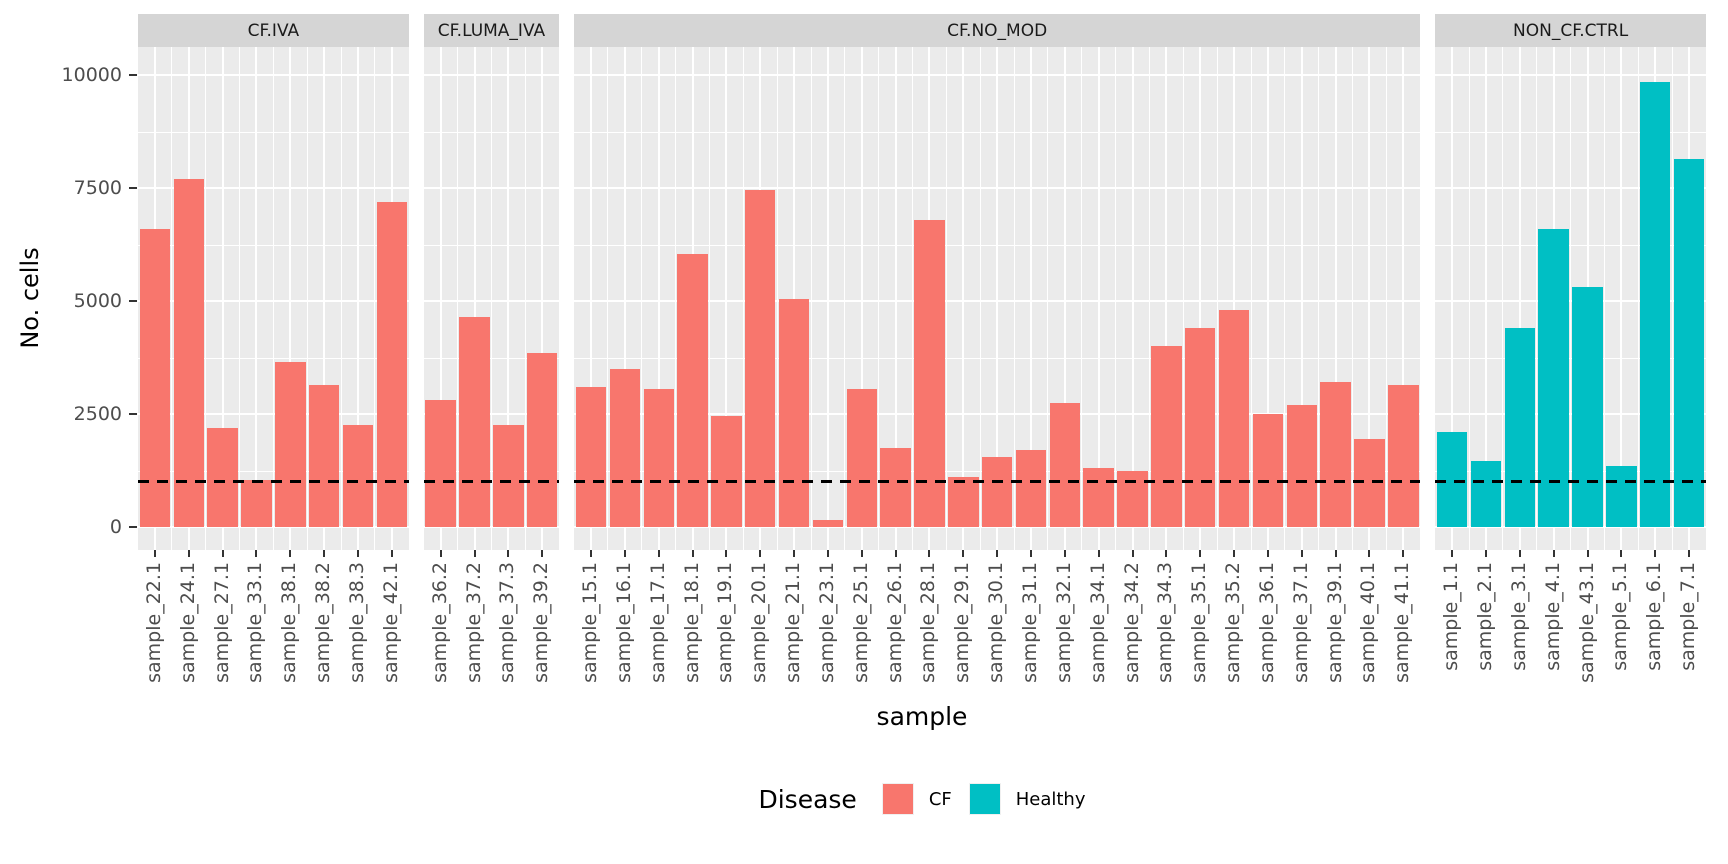  Describe the element at coordinates (491, 30) in the screenshot. I see `facet-strip: CF.LUMA_IVA` at that location.